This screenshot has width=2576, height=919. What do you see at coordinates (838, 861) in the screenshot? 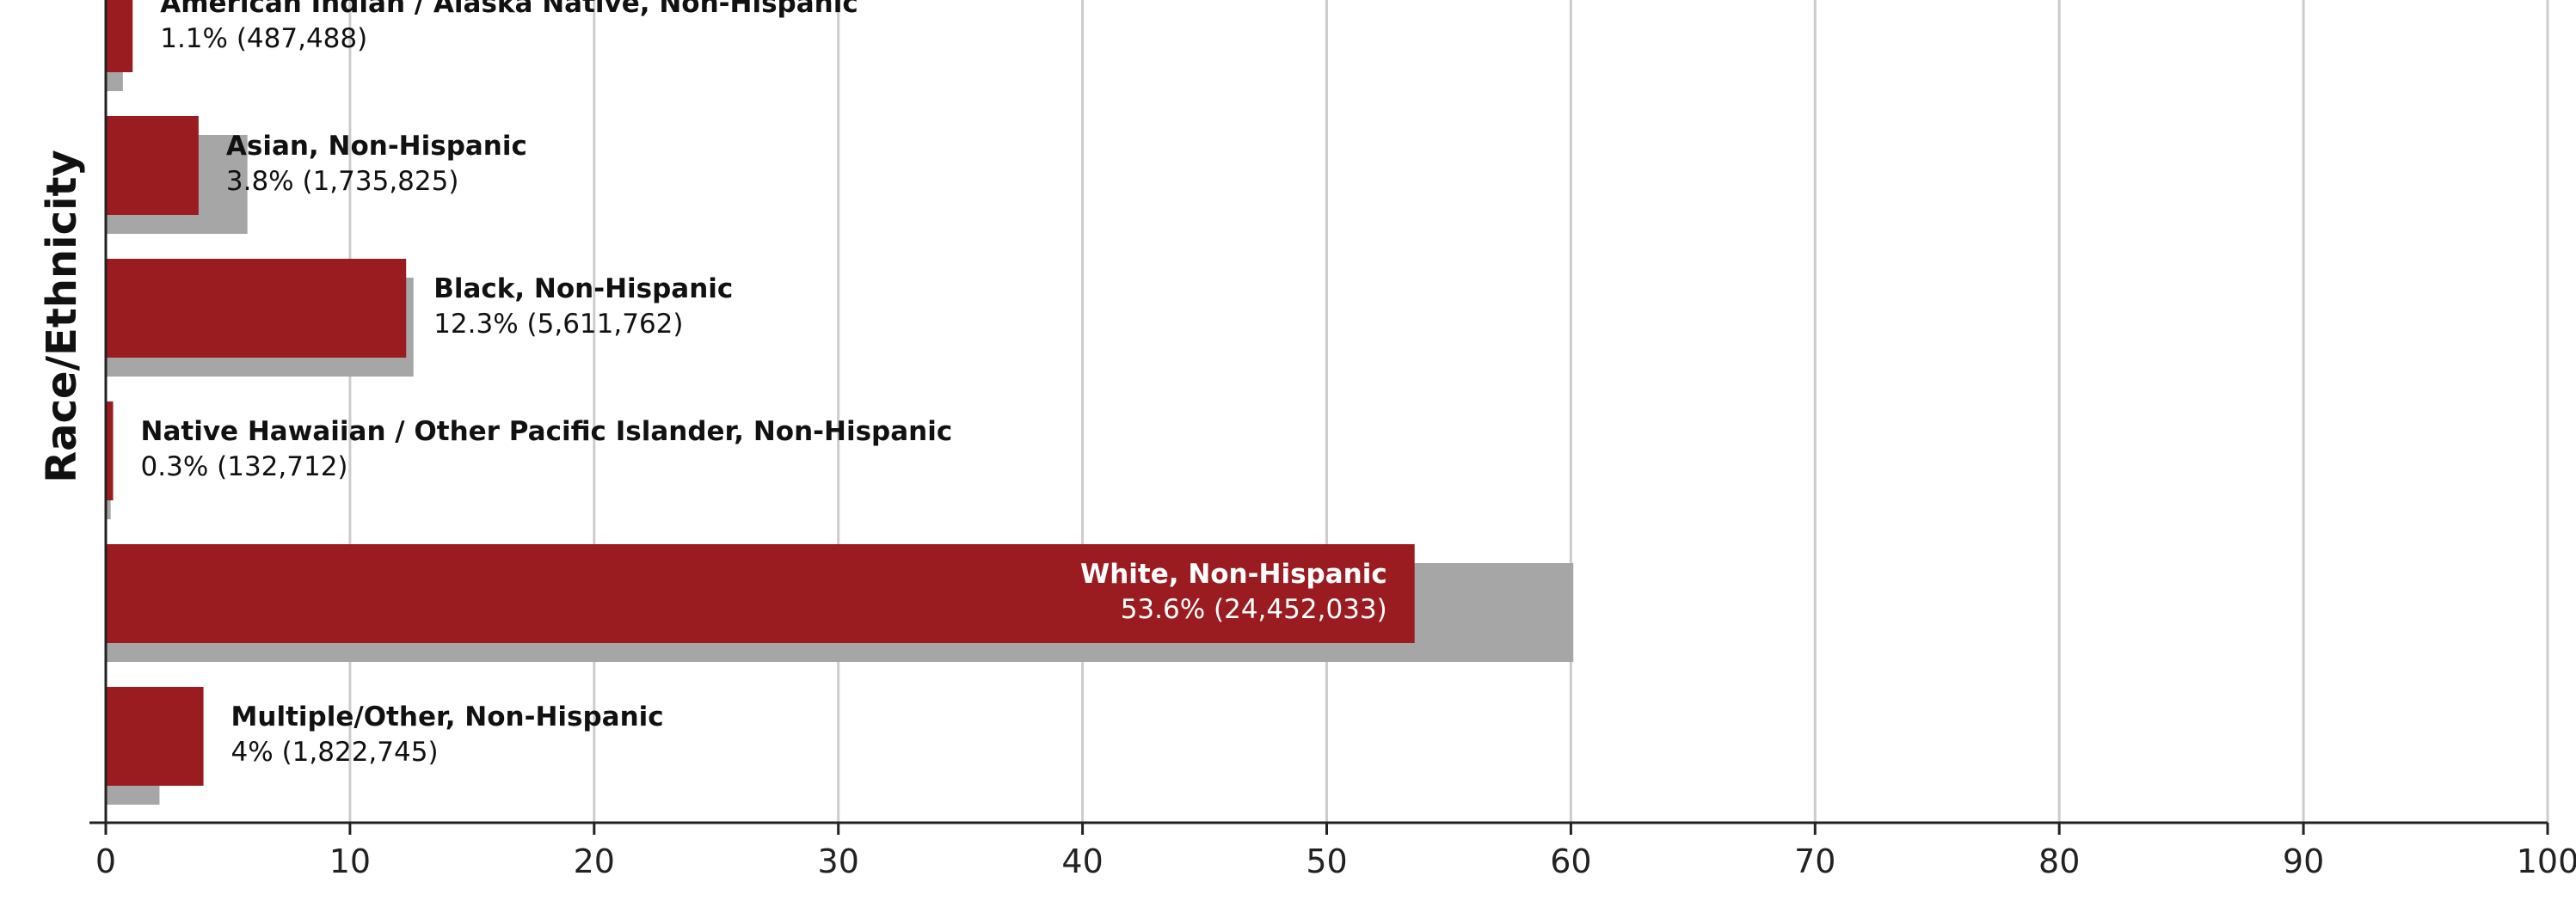
I see `x-tick-label: 30` at bounding box center [838, 861].